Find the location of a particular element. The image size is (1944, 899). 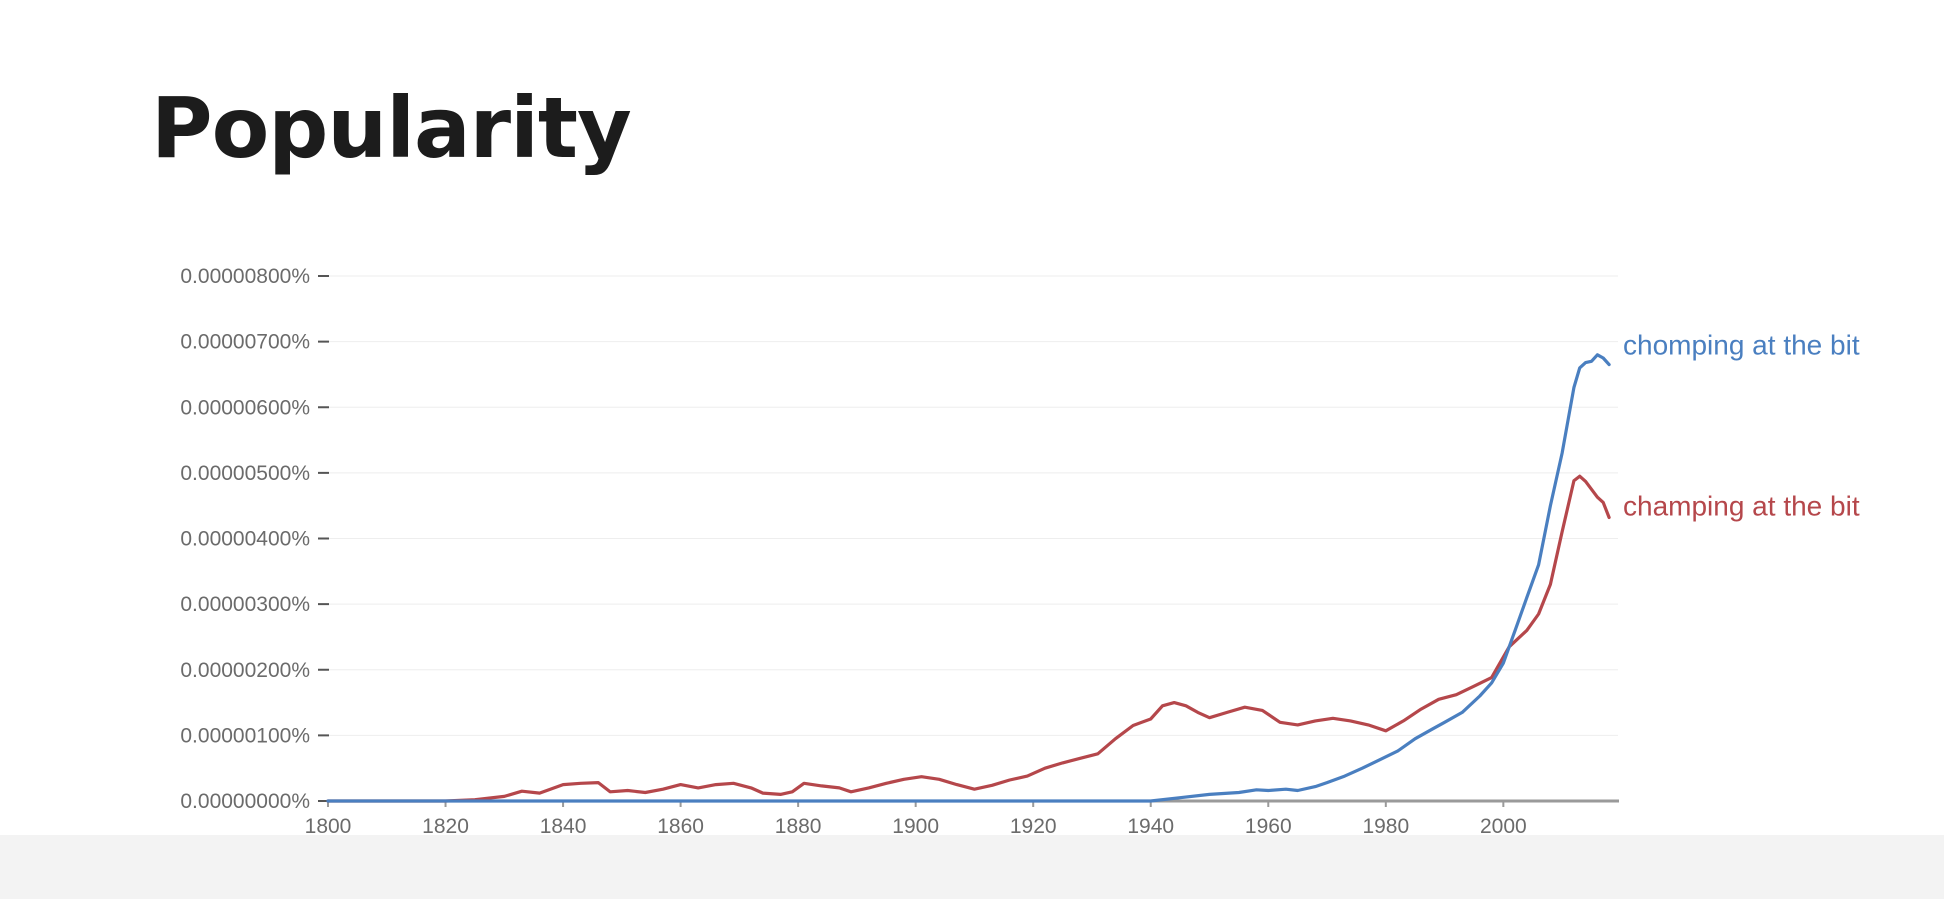

x-tick-label-1: 1820 is located at coordinates (445, 825).